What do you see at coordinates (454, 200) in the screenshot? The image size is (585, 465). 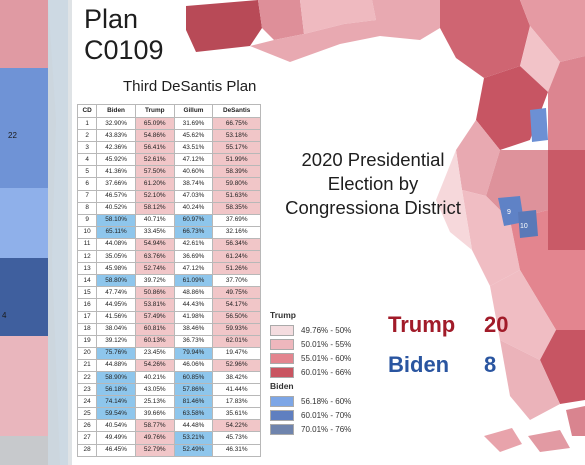 I see `gulf-coast-district` at bounding box center [454, 200].